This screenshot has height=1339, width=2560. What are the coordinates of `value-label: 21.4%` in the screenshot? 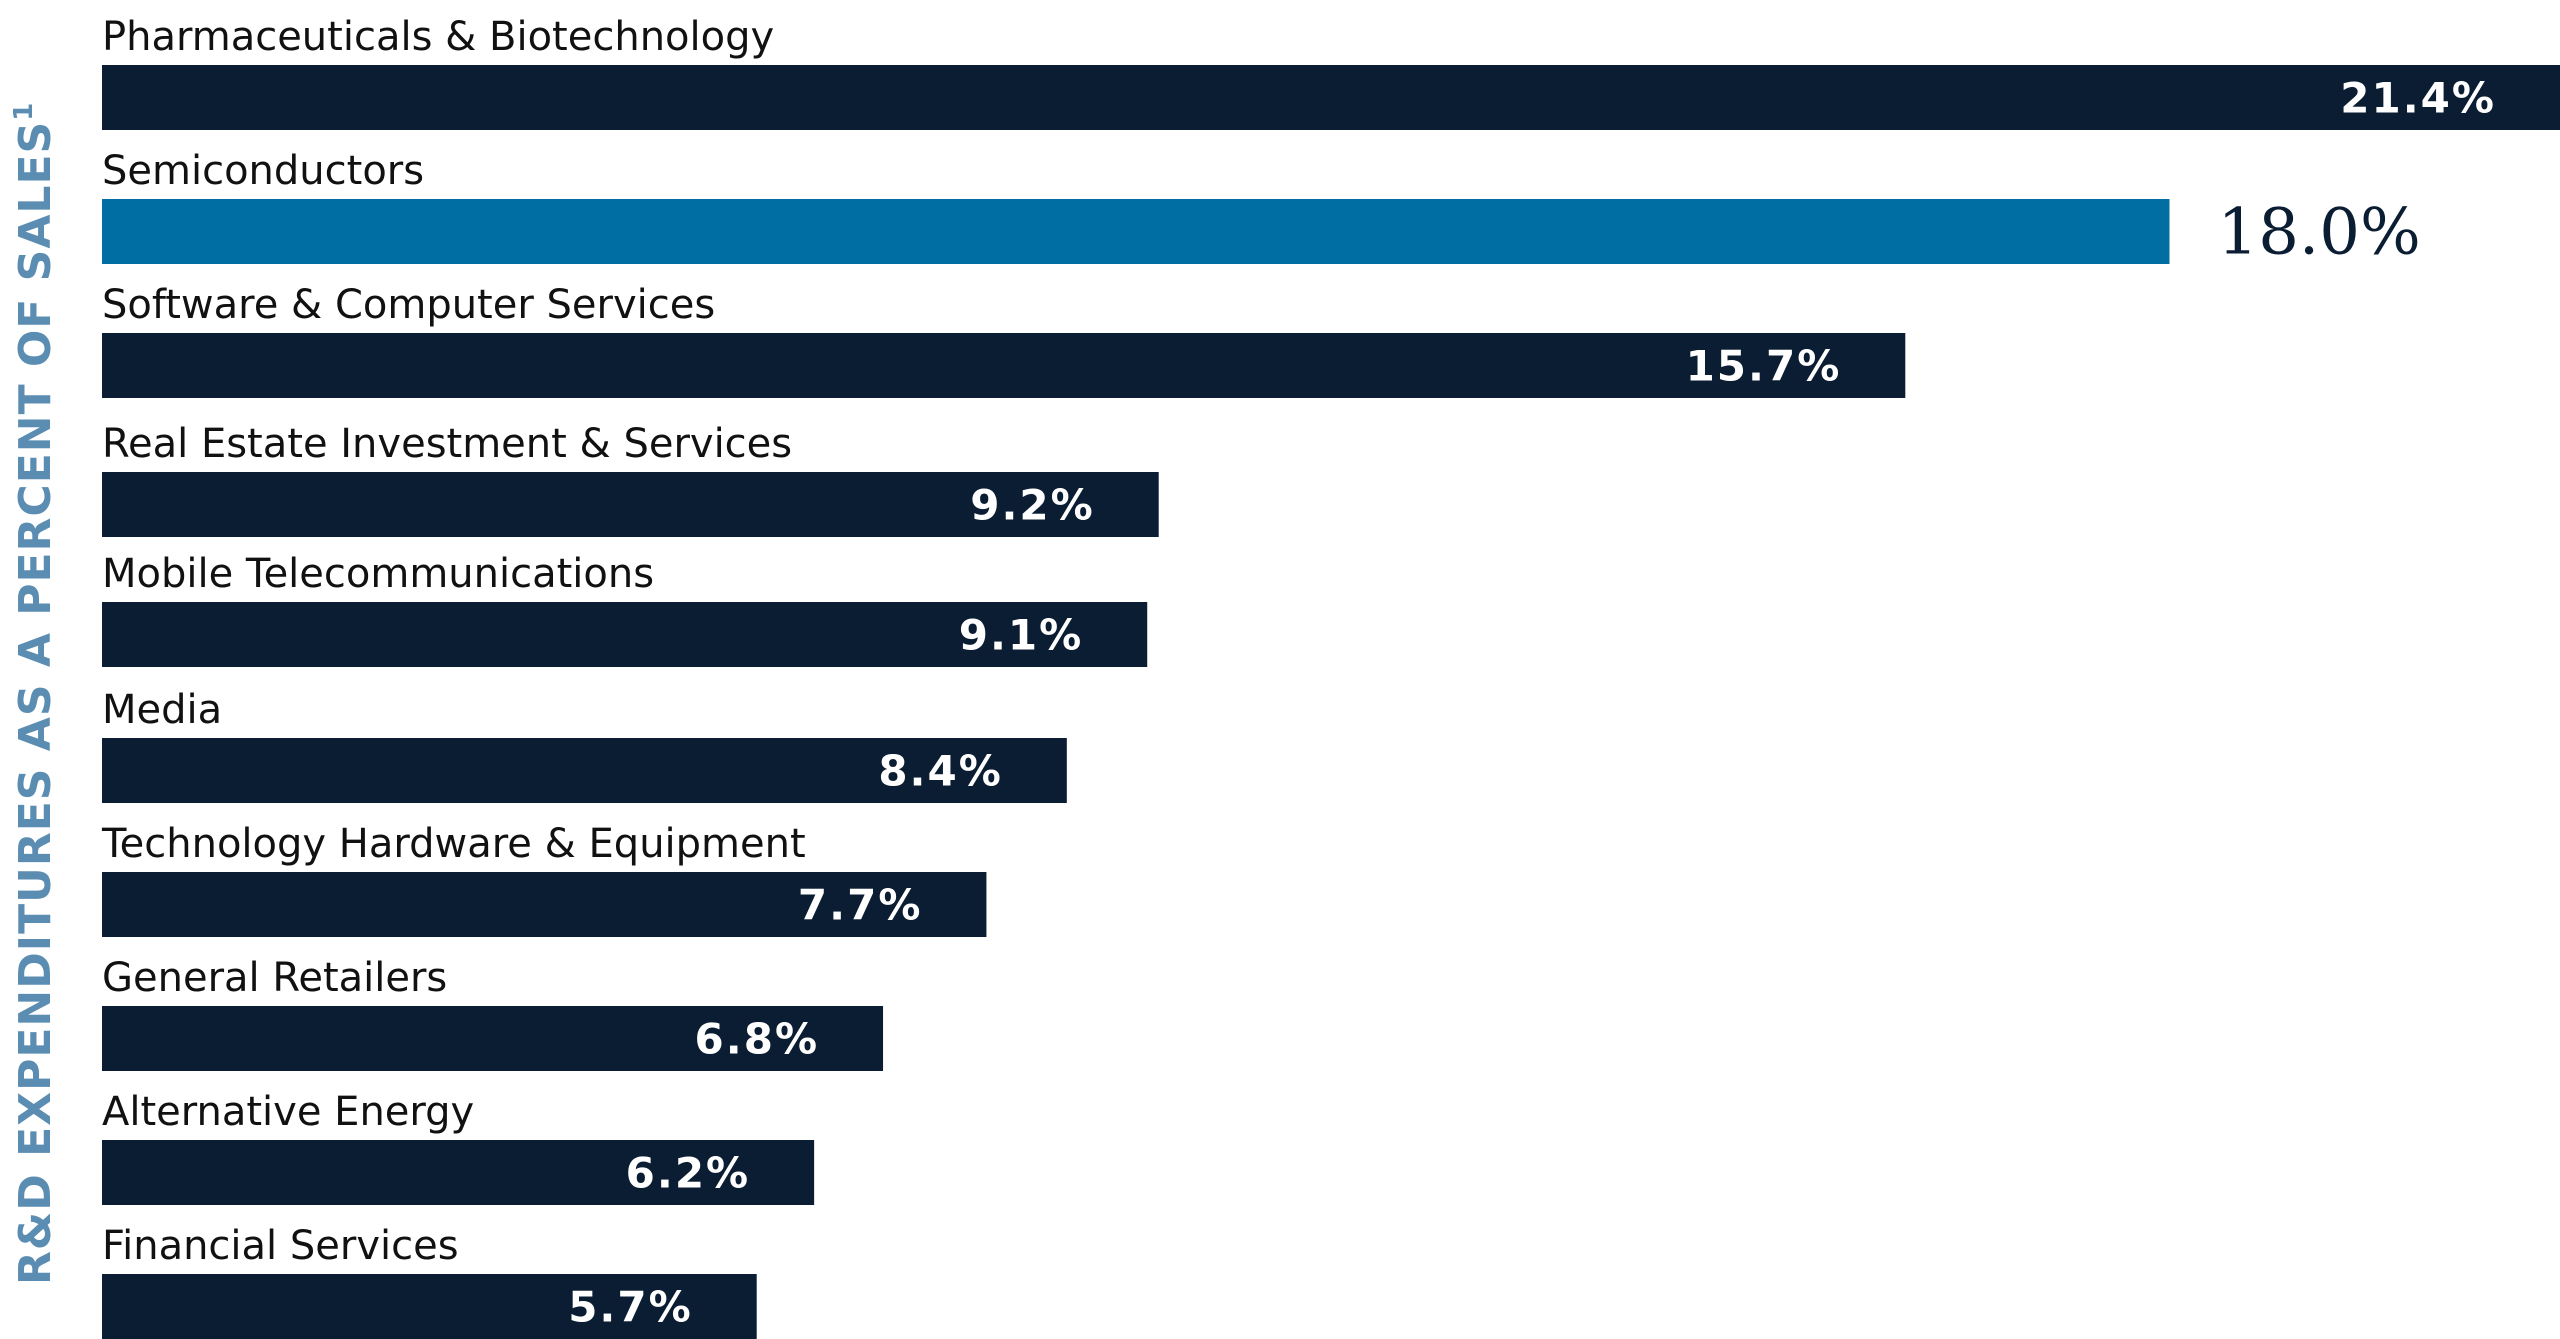 It's located at (2418, 98).